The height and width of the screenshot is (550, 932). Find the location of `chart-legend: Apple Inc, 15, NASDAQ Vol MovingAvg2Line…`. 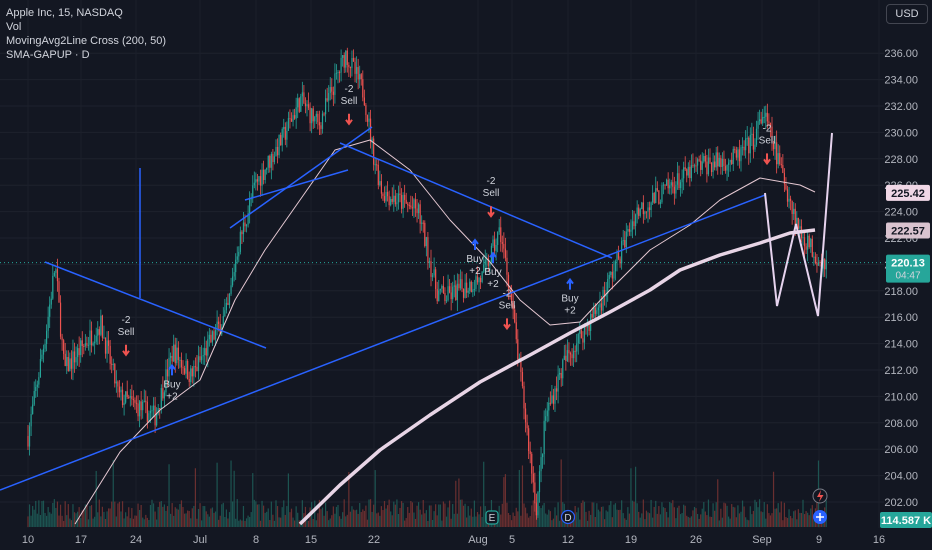

chart-legend: Apple Inc, 15, NASDAQ Vol MovingAvg2Line… is located at coordinates (86, 34).